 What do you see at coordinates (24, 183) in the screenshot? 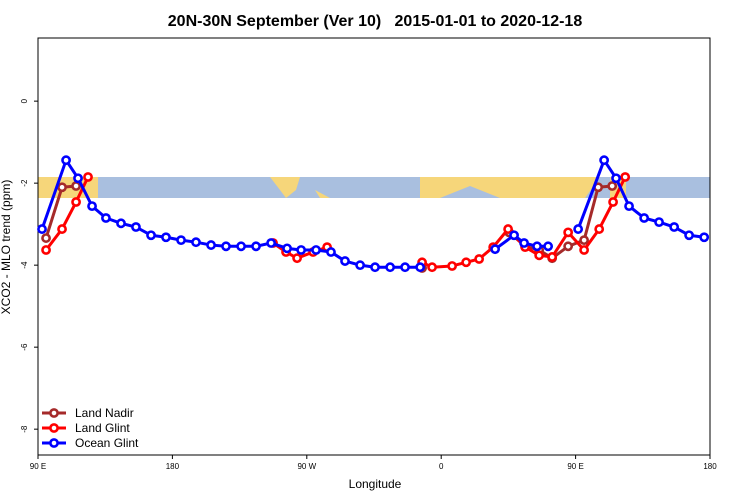
I see `y-tick-label: -2` at bounding box center [24, 183].